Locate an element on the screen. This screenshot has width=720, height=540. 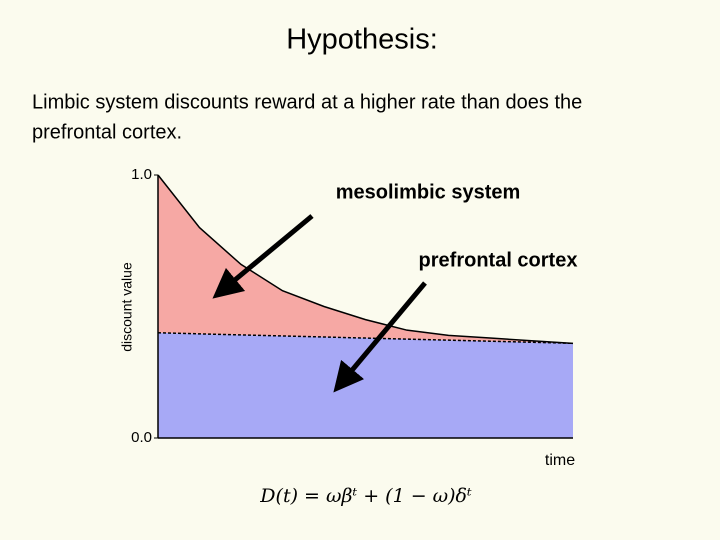
x-axis-label: time is located at coordinates (560, 460).